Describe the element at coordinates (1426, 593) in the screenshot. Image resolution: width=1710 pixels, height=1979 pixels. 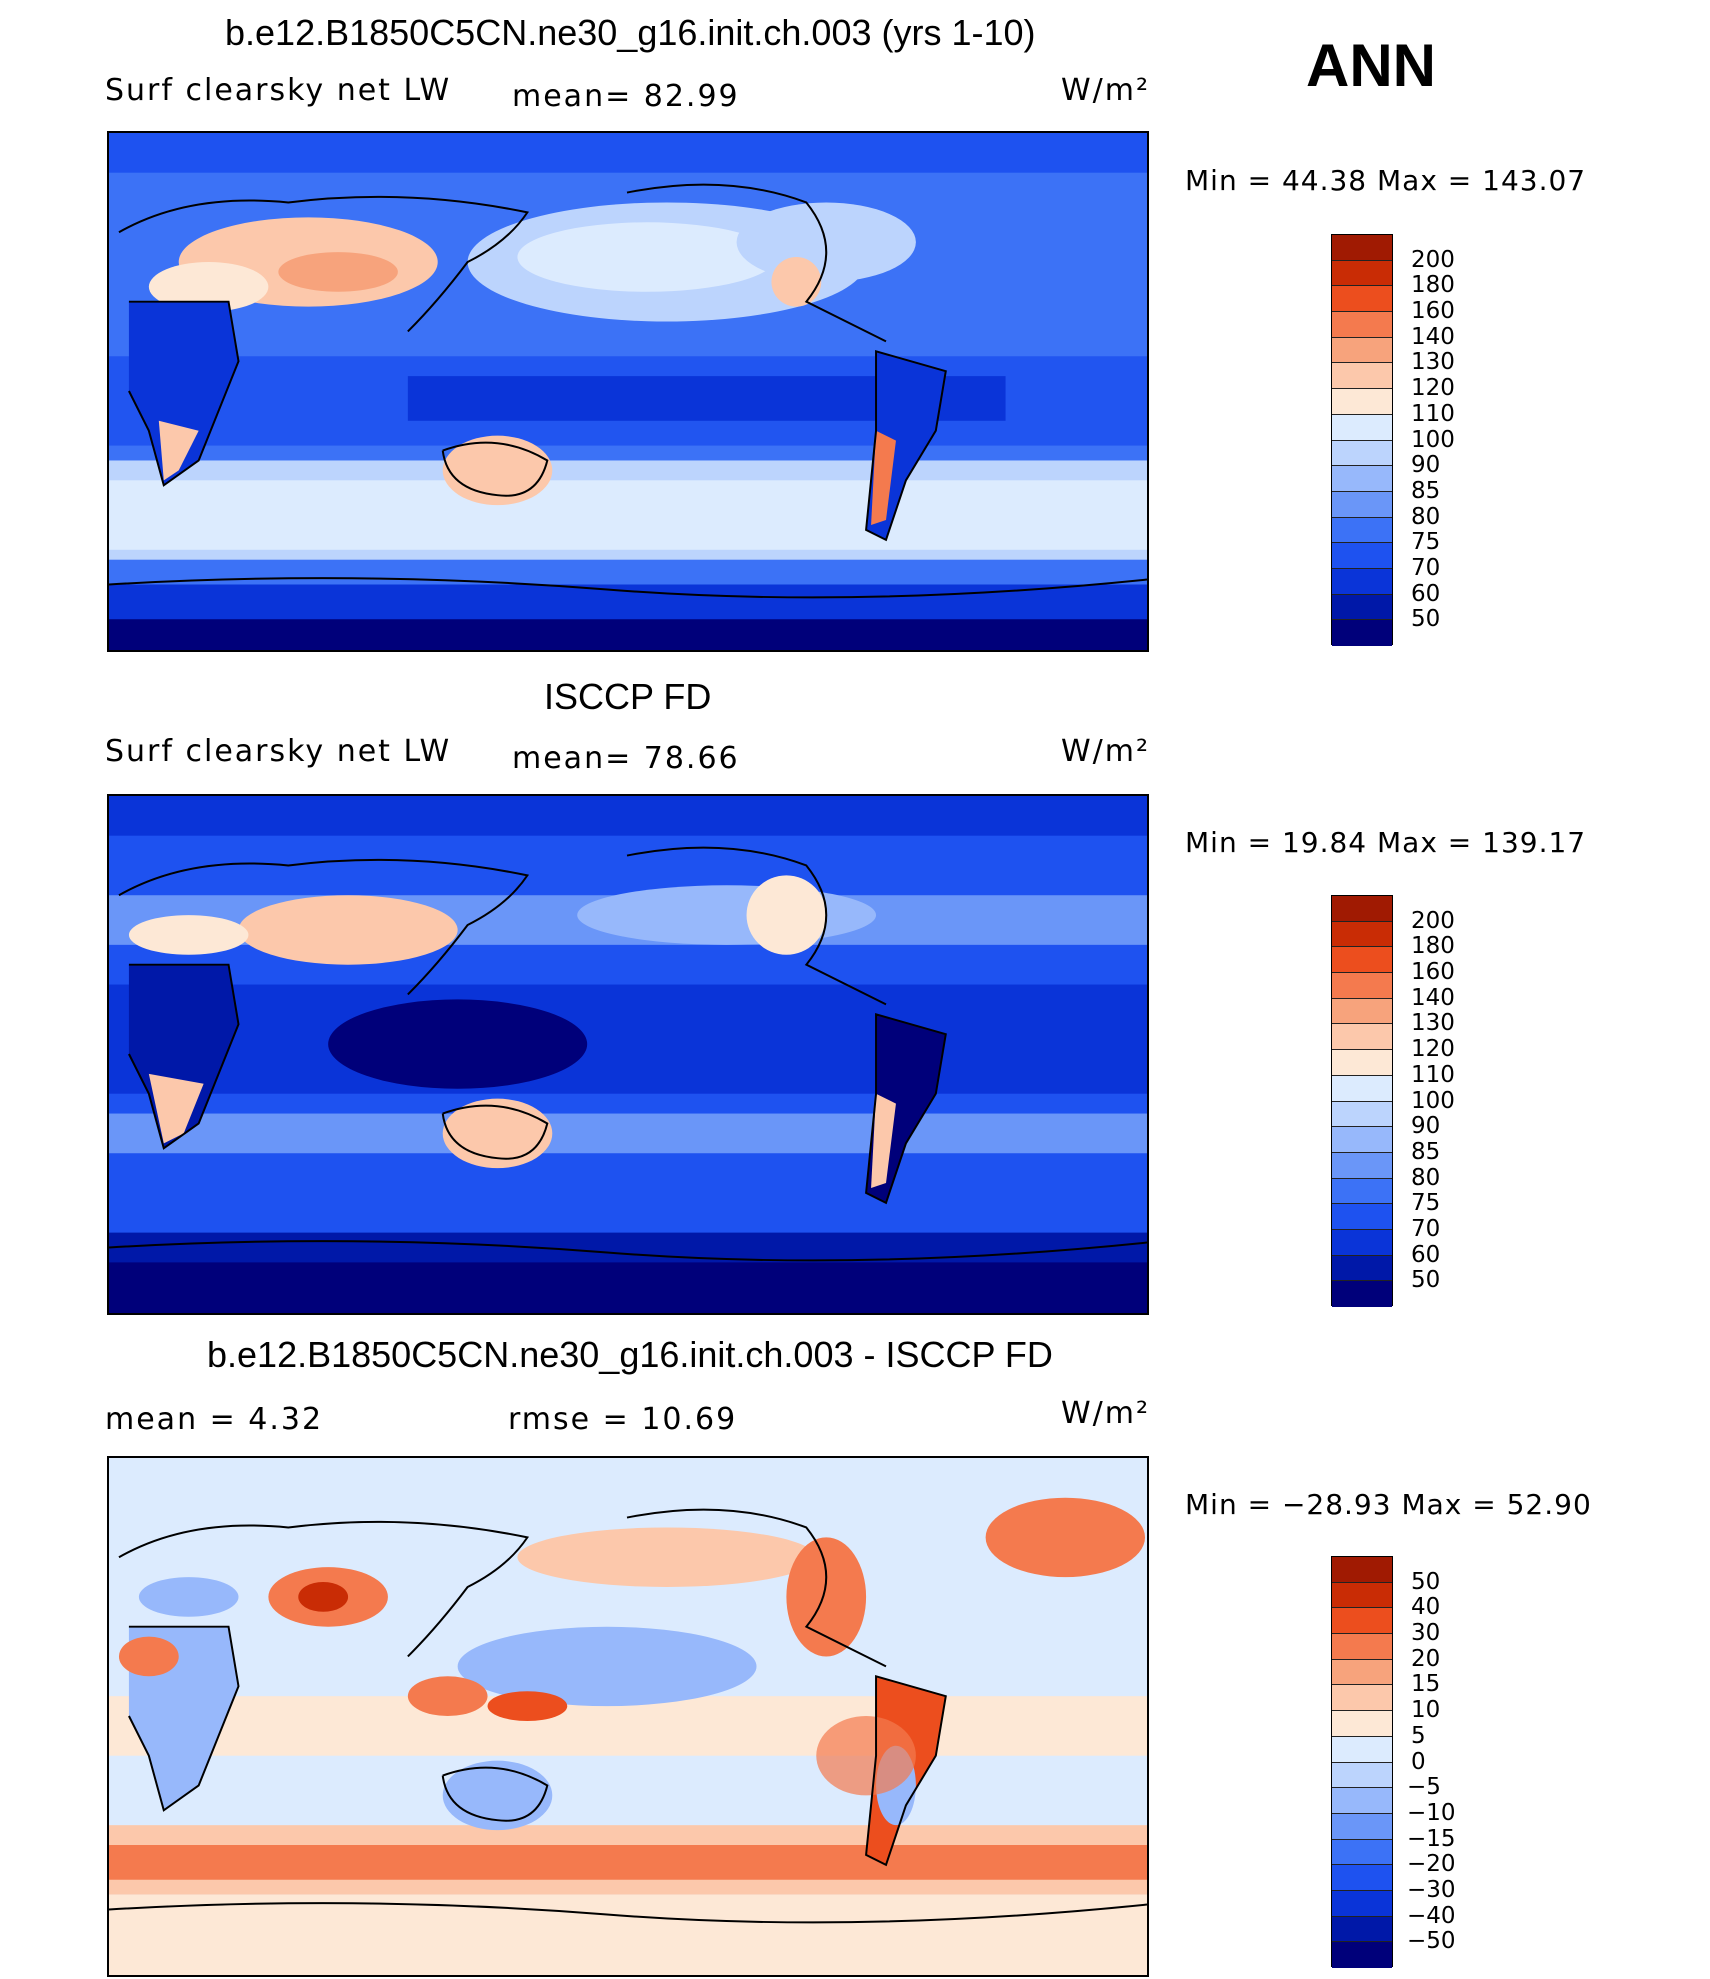
I see `colorbar-label: 60` at that location.